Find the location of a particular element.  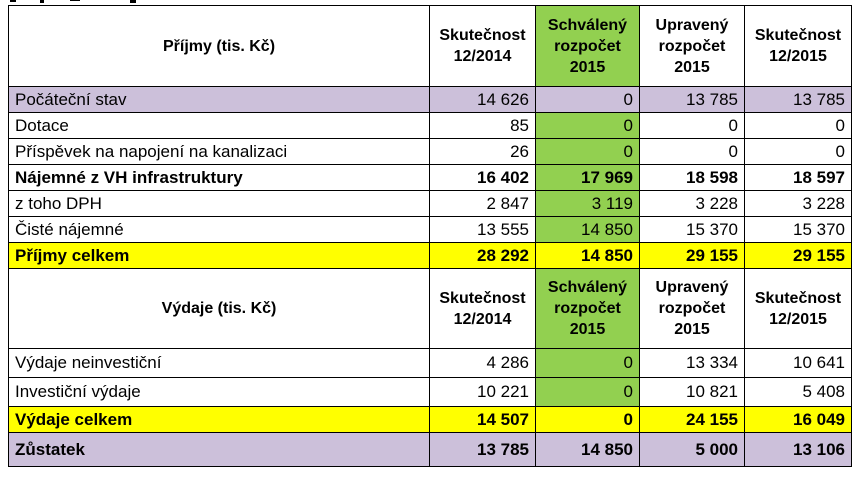

table-row-expense-total: Výdaje celkem 14 507 0 24 155 16 049 is located at coordinates (430, 419).